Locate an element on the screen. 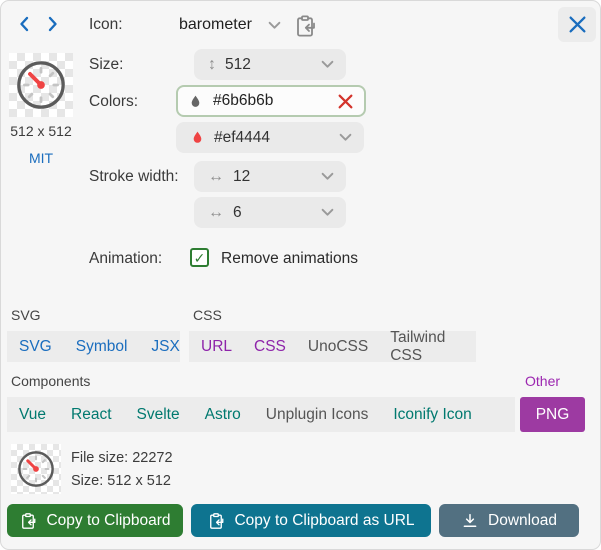 This screenshot has height=550, width=601. export-link-svg: SVG is located at coordinates (35, 346).